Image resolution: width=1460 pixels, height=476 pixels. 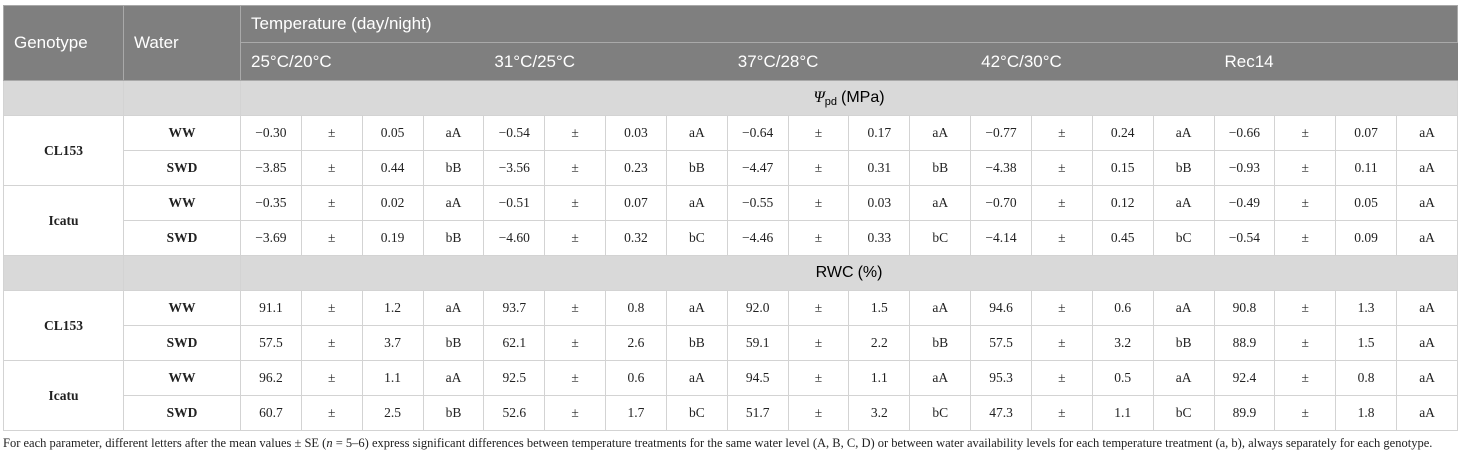 I want to click on value-cell: 0.19, so click(x=392, y=238).